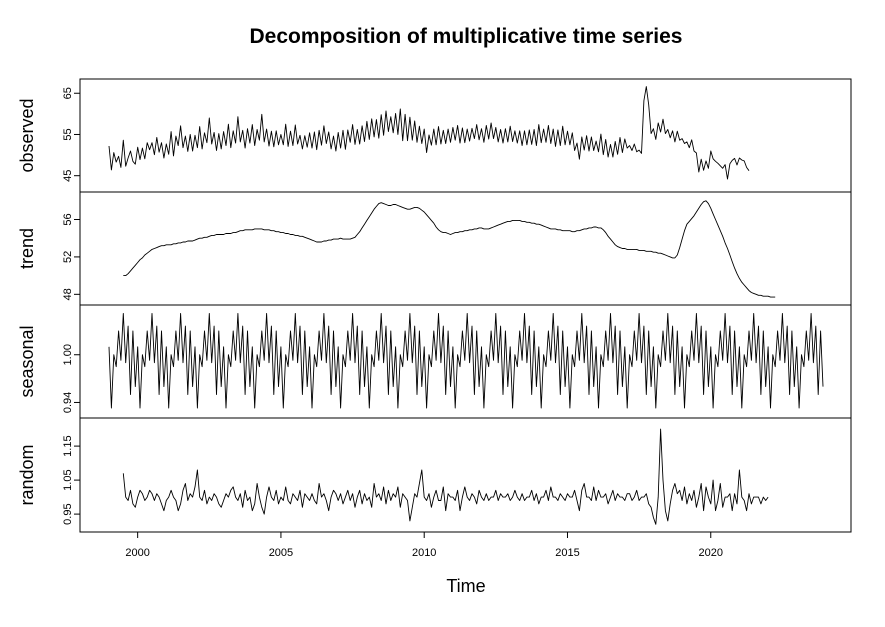  I want to click on x-tick-label: 2000, so click(137, 553).